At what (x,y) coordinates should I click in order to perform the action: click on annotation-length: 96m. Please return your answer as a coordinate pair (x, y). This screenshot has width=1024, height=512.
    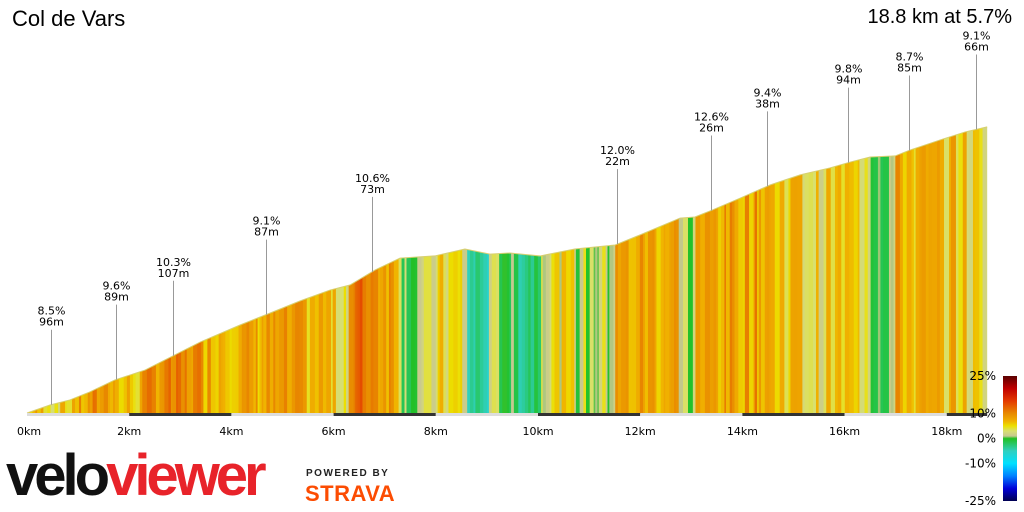
    Looking at the image, I should click on (51, 322).